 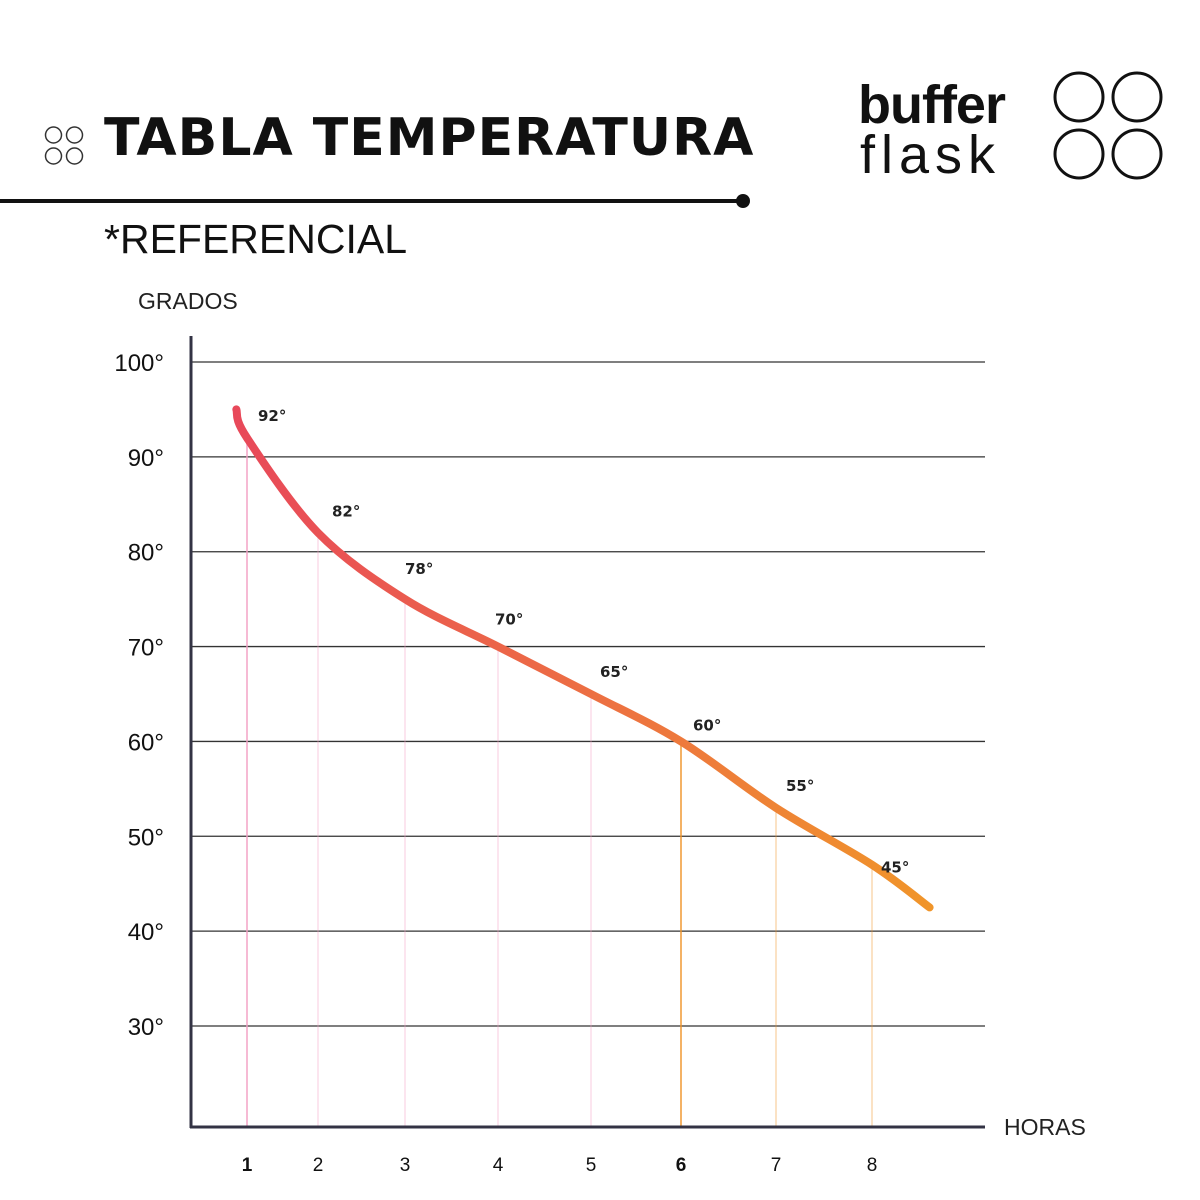 What do you see at coordinates (1108, 125) in the screenshot?
I see `four-circles-logo-icon` at bounding box center [1108, 125].